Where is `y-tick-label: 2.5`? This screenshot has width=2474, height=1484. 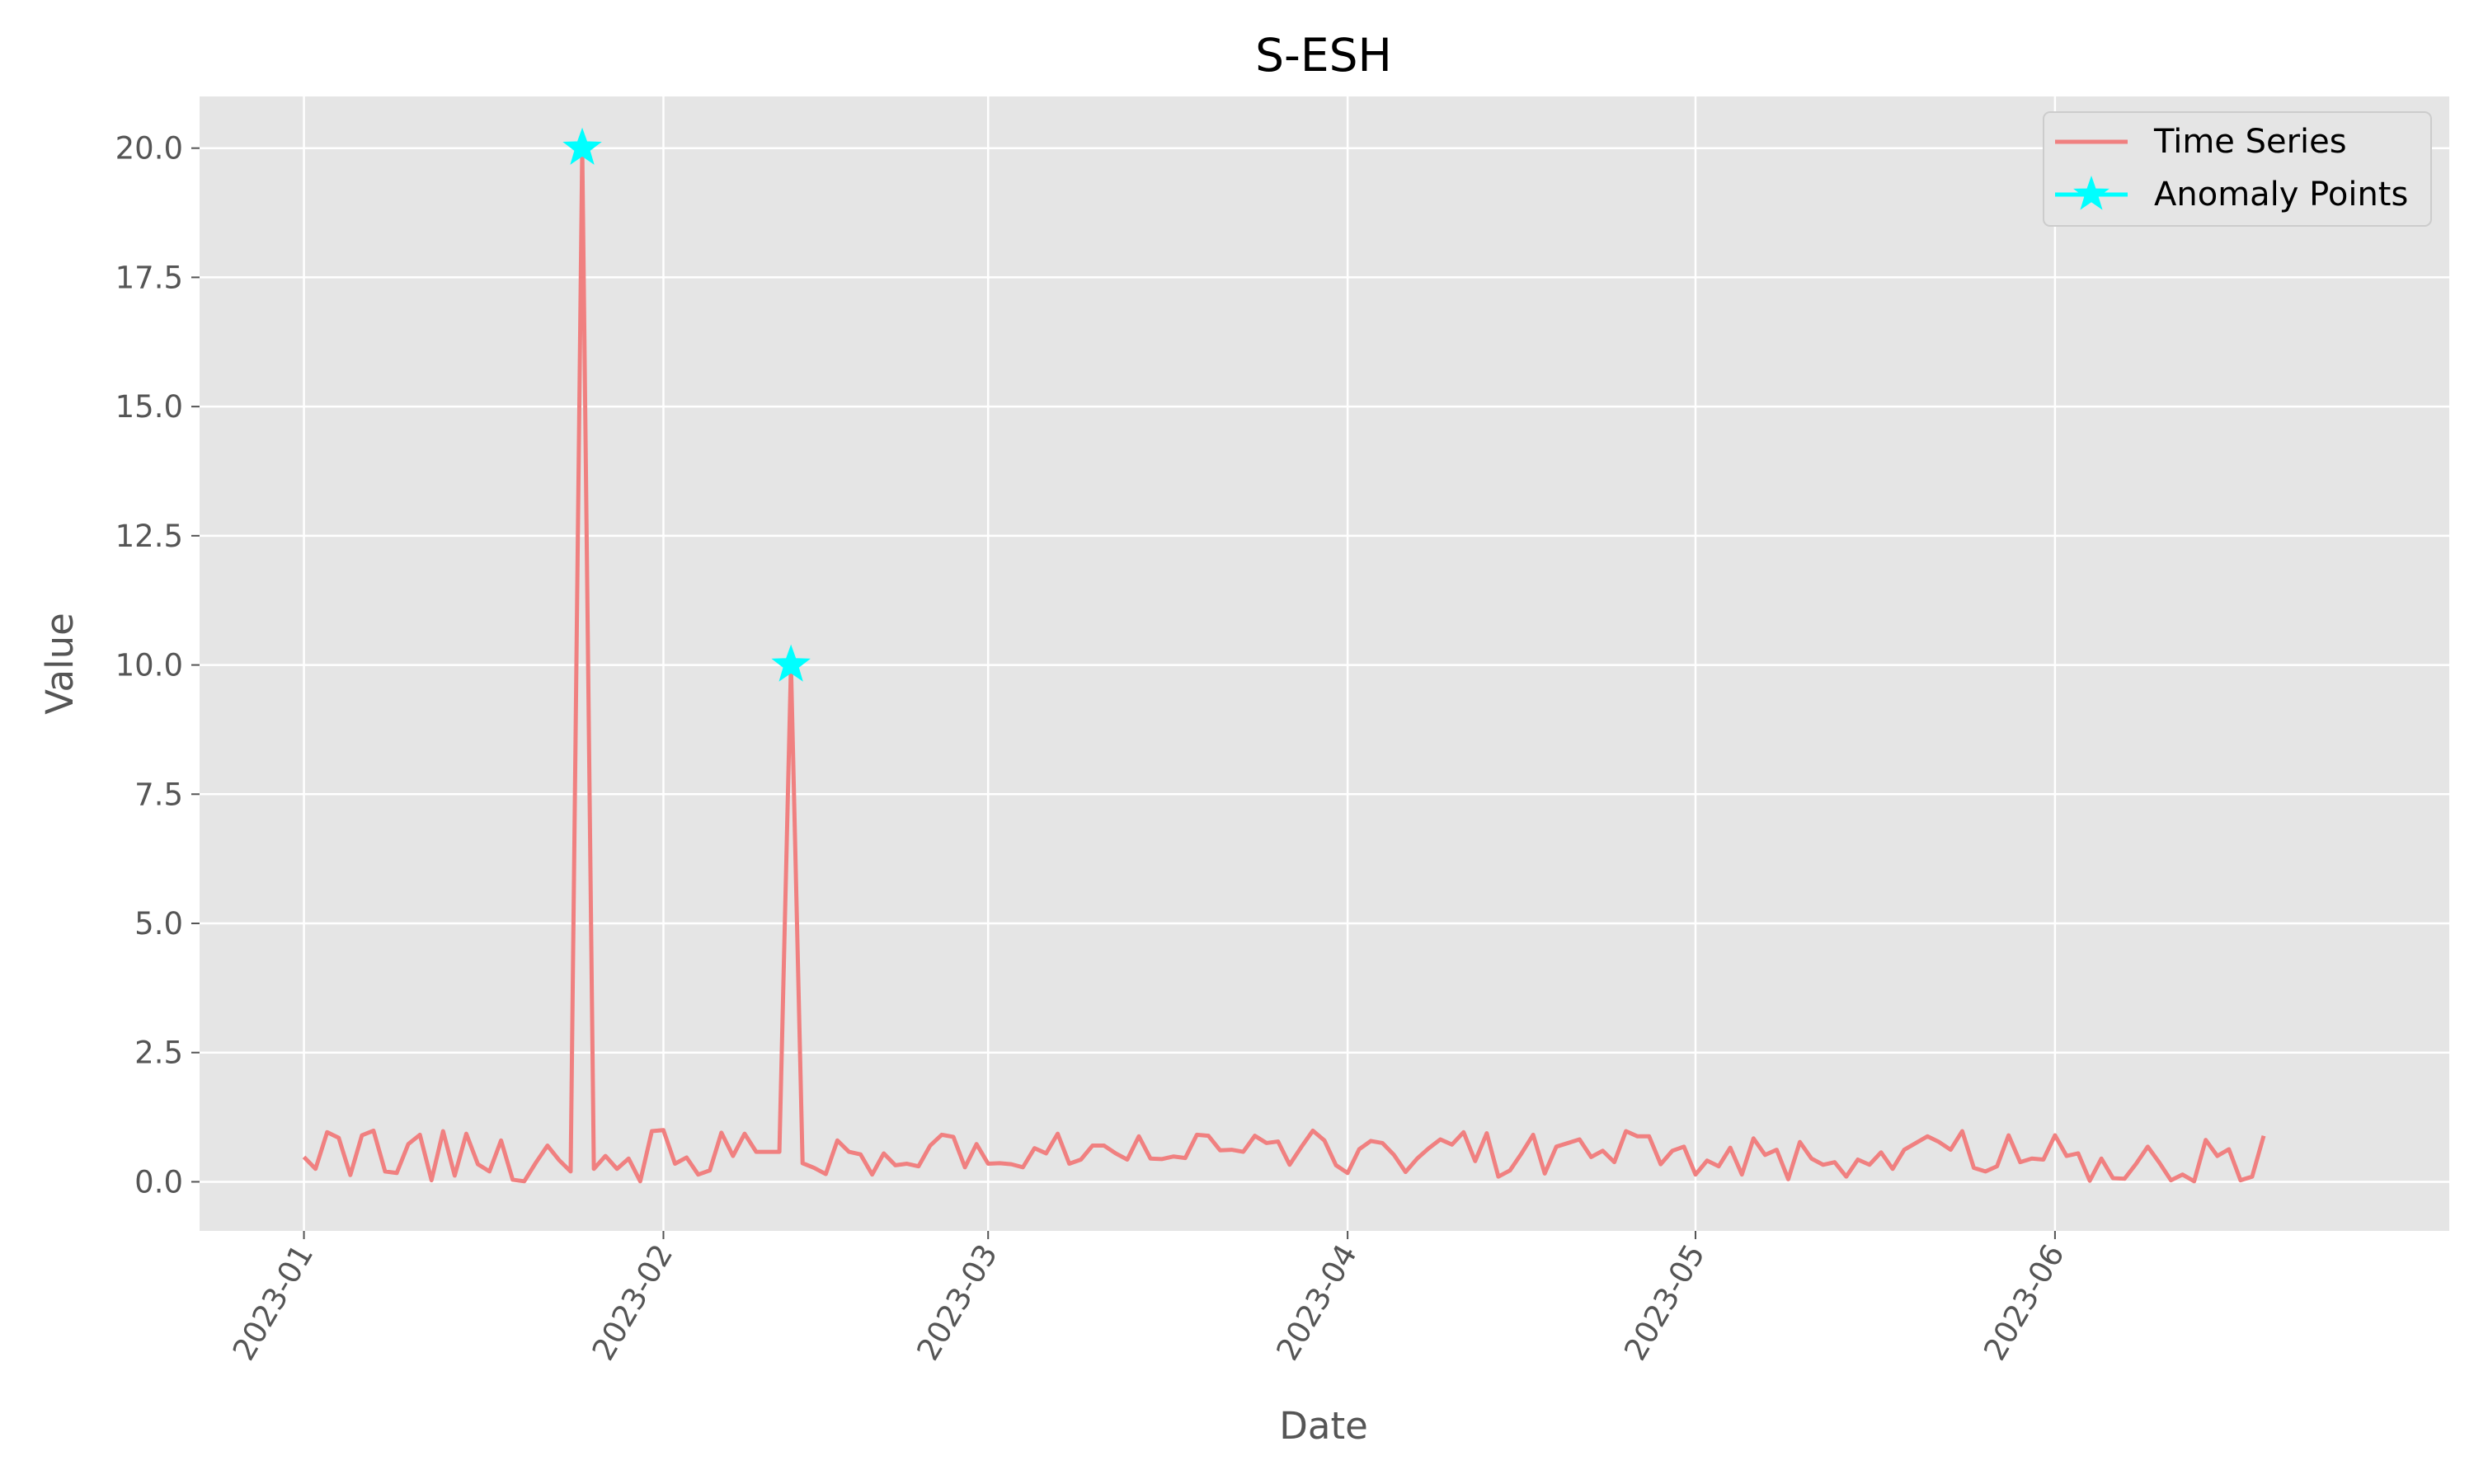
y-tick-label: 2.5 is located at coordinates (158, 1053).